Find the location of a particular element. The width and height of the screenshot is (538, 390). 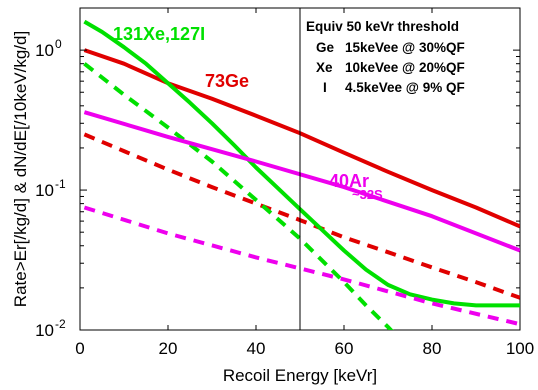

threshold-row-xe-element: Xe is located at coordinates (324, 67).